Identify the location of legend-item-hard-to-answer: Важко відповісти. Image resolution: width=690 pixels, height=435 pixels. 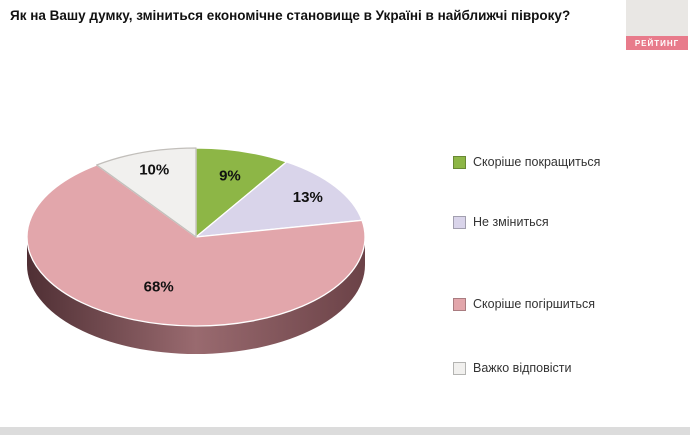
(568, 368).